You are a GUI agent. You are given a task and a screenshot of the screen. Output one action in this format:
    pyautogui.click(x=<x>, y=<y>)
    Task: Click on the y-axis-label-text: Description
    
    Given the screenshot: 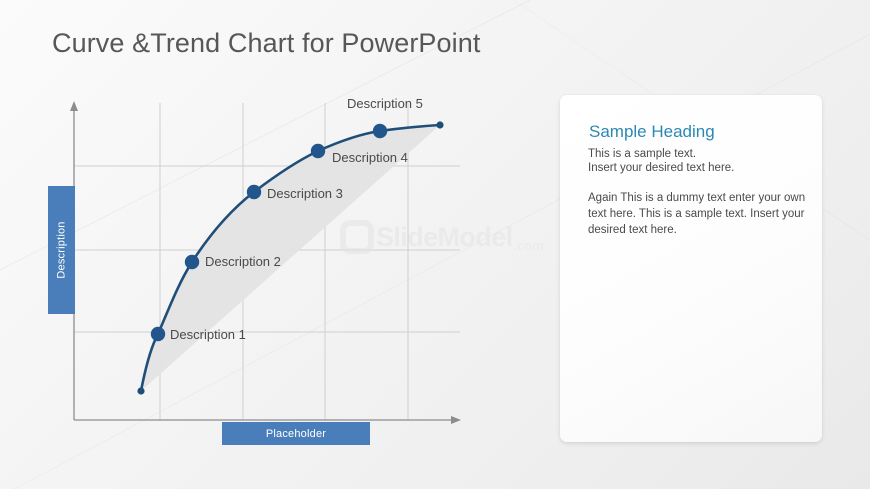 What is the action you would take?
    pyautogui.click(x=61, y=250)
    